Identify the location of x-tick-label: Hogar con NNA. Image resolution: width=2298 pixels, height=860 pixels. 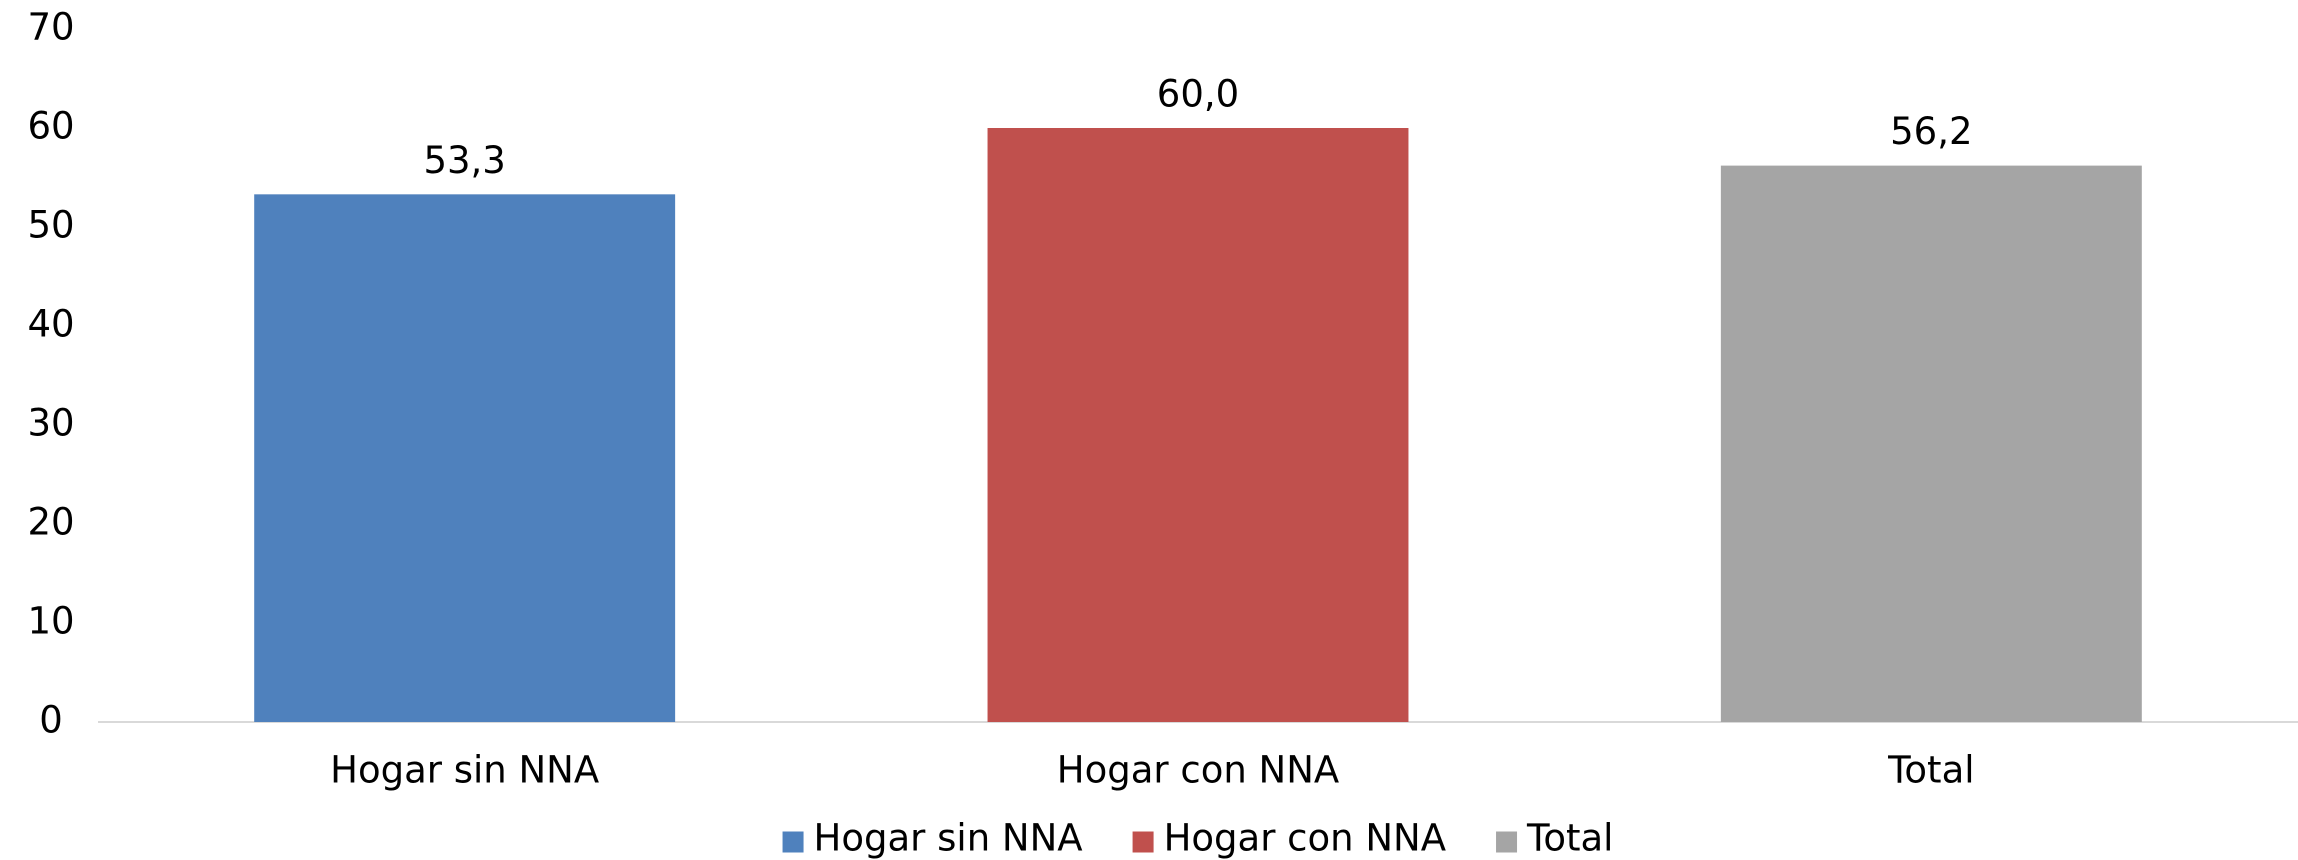
(1198, 770).